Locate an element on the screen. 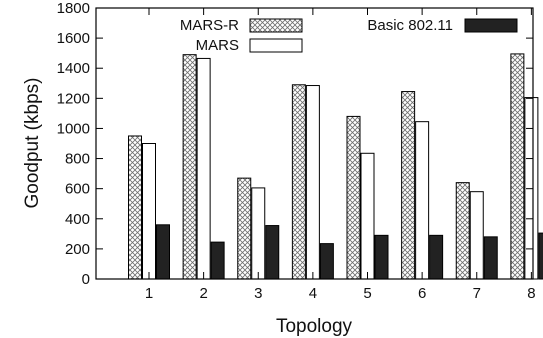 The height and width of the screenshot is (338, 543). x-tick-label: 8 is located at coordinates (531, 293).